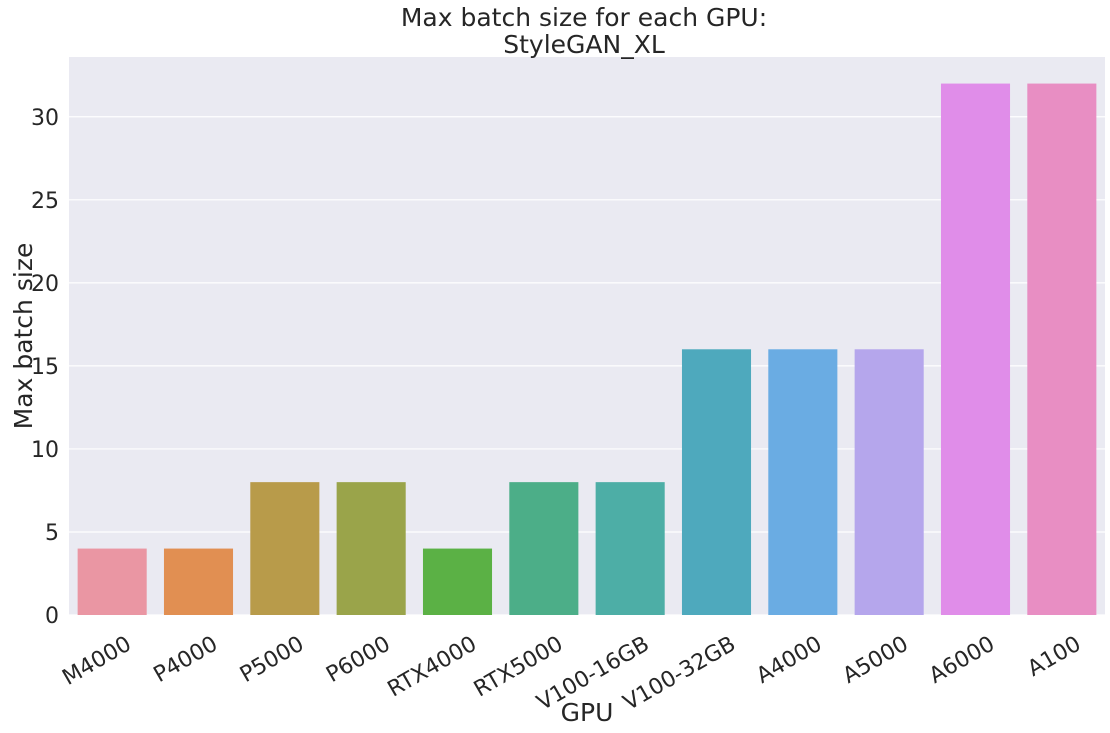 Image resolution: width=1110 pixels, height=733 pixels. Describe the element at coordinates (433, 667) in the screenshot. I see `x-tick-label: RTX4000` at that location.